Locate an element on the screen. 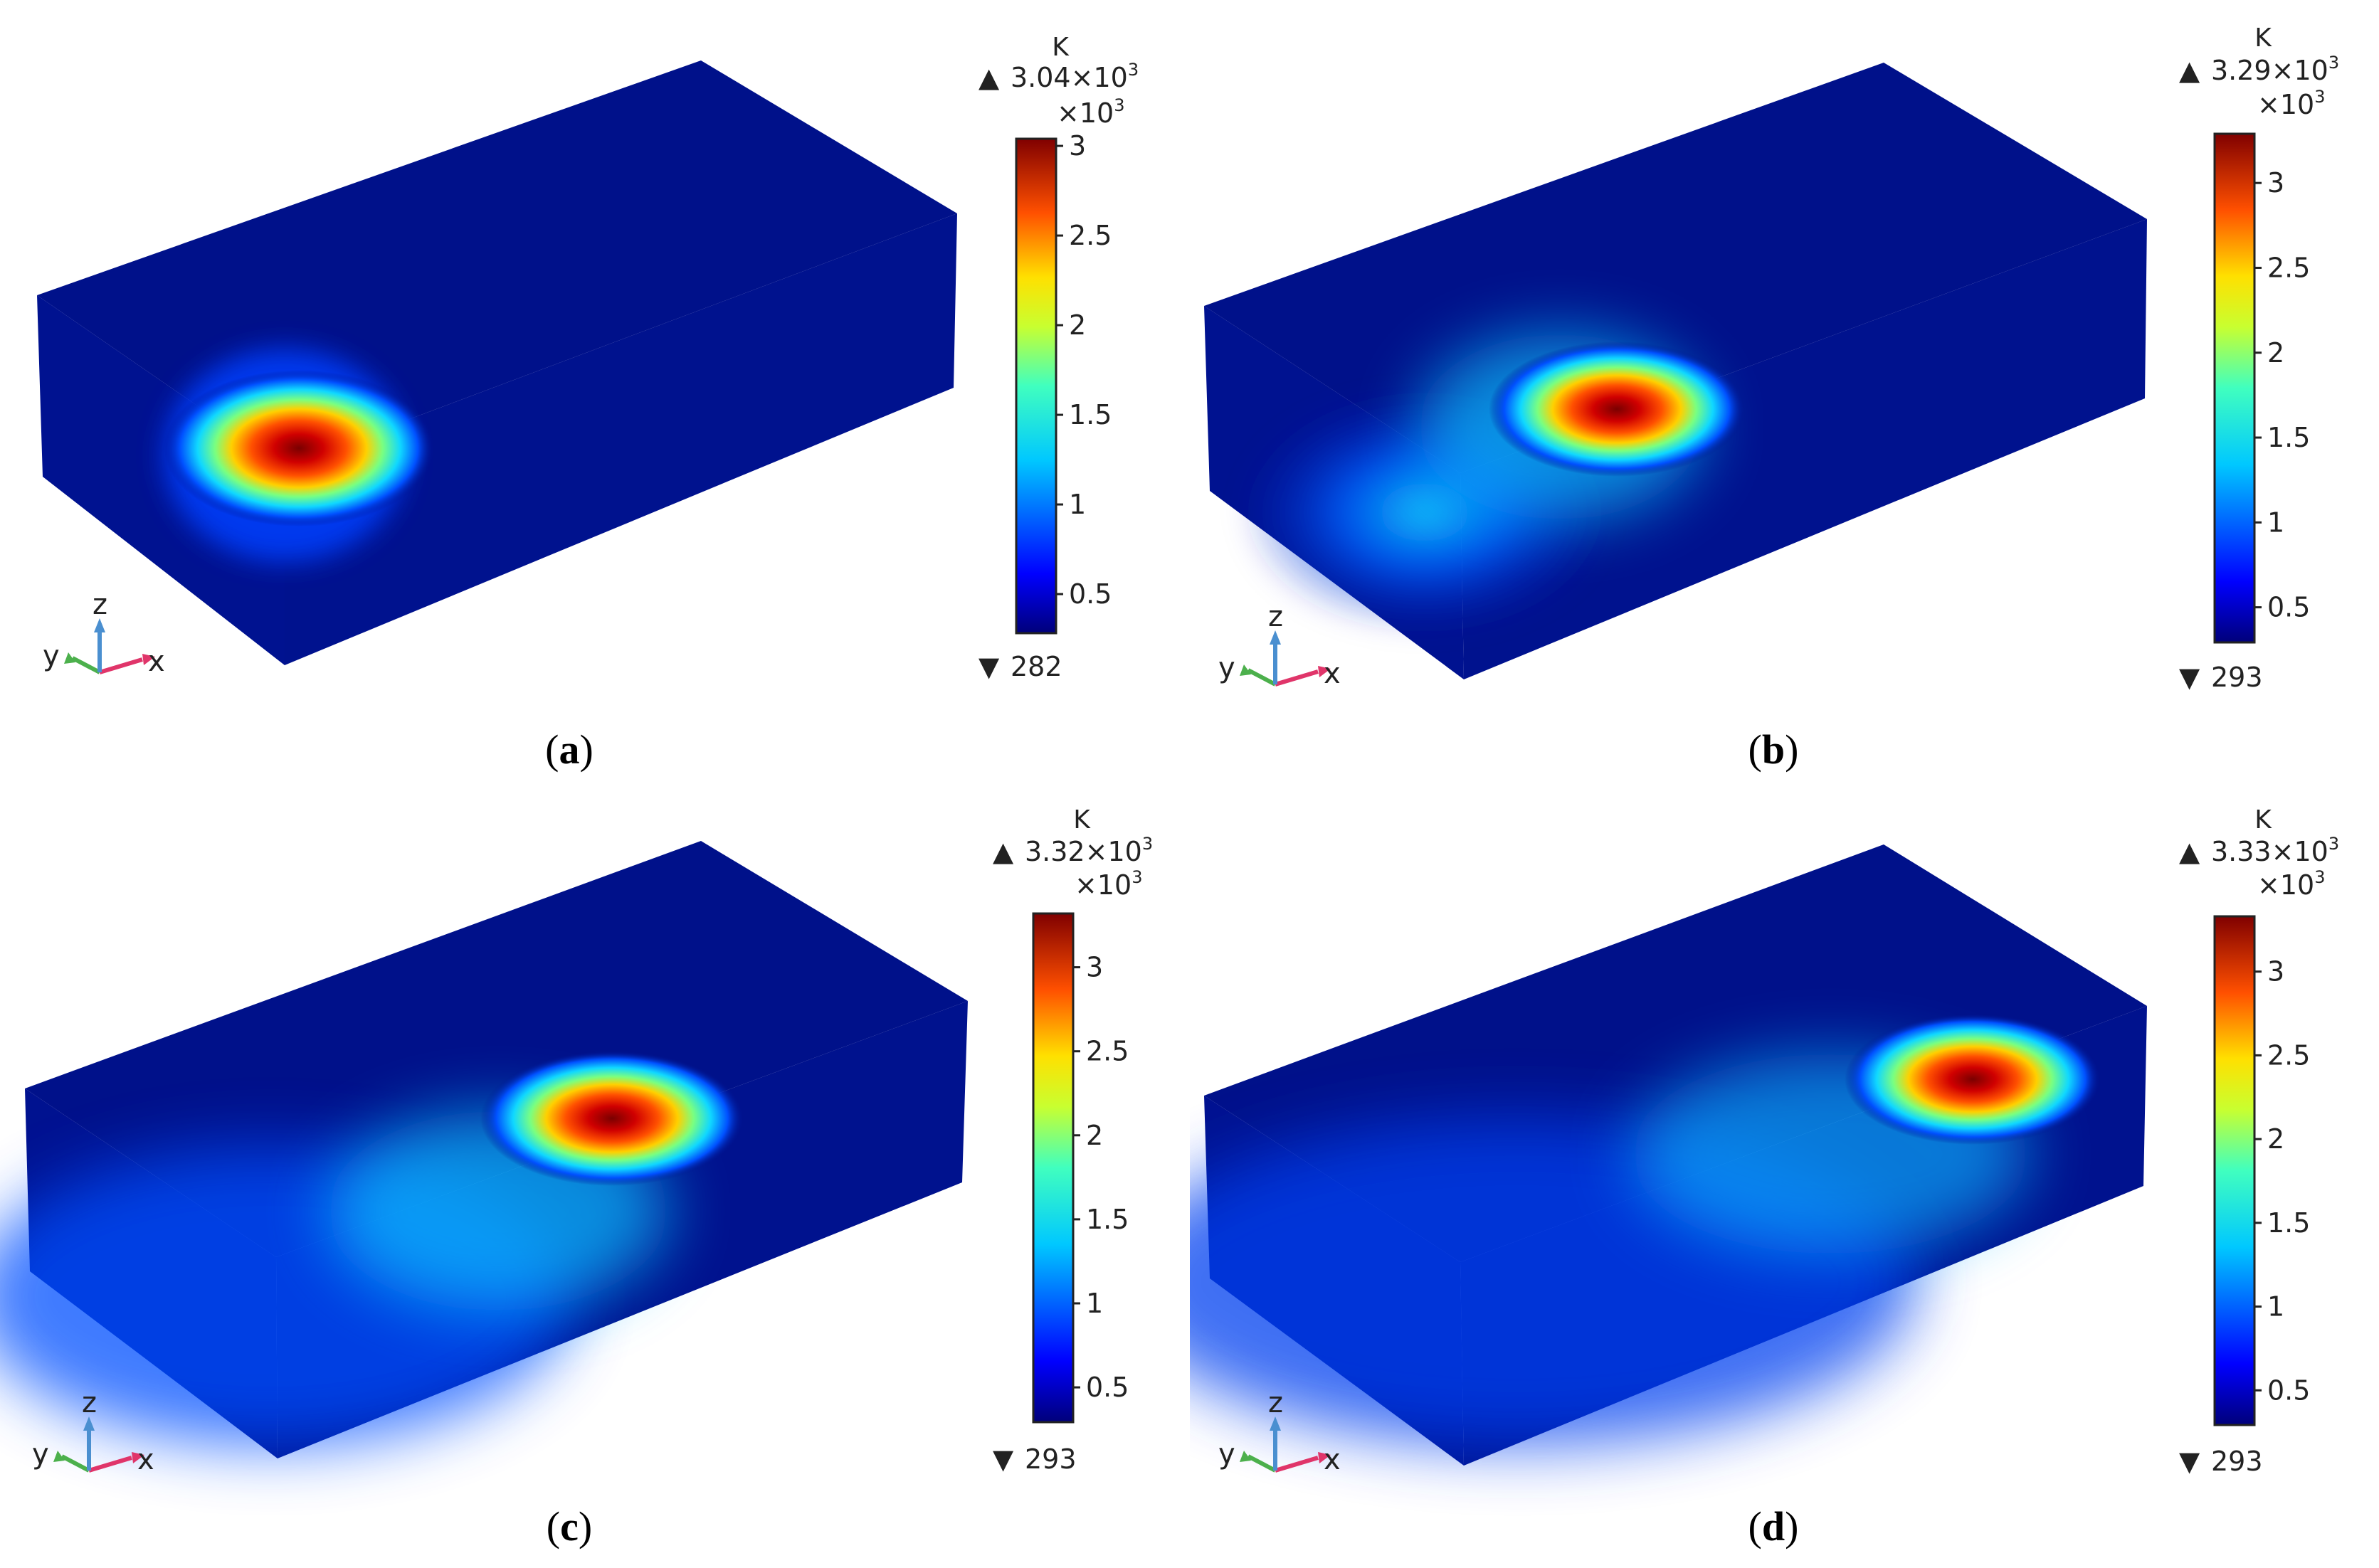  panel-d-caption: (d) is located at coordinates (1774, 1526).